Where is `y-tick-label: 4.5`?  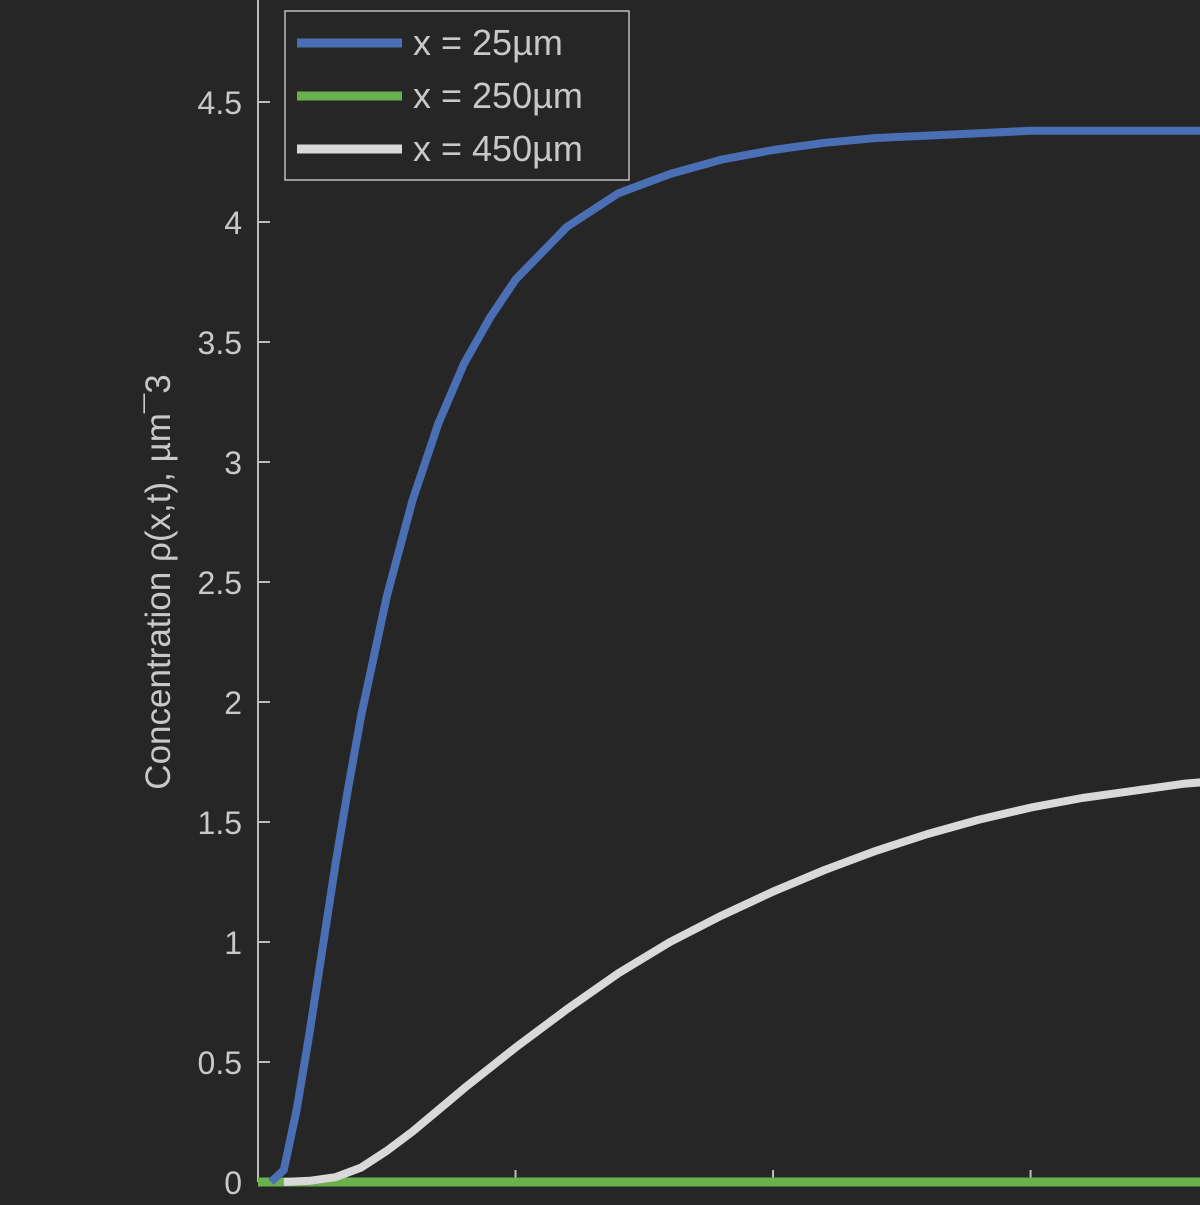 y-tick-label: 4.5 is located at coordinates (220, 103).